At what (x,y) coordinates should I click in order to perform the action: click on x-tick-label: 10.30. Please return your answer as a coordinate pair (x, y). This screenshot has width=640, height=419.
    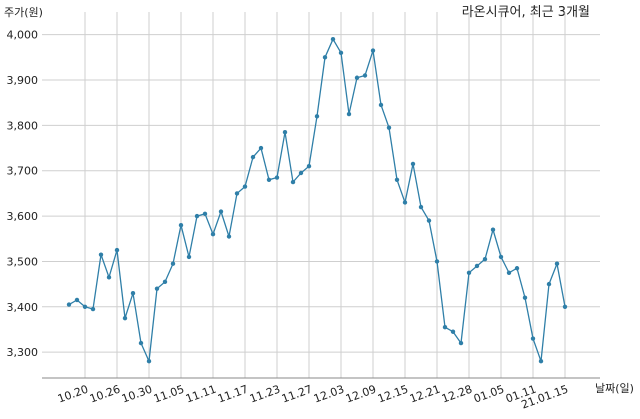
    Looking at the image, I should click on (137, 394).